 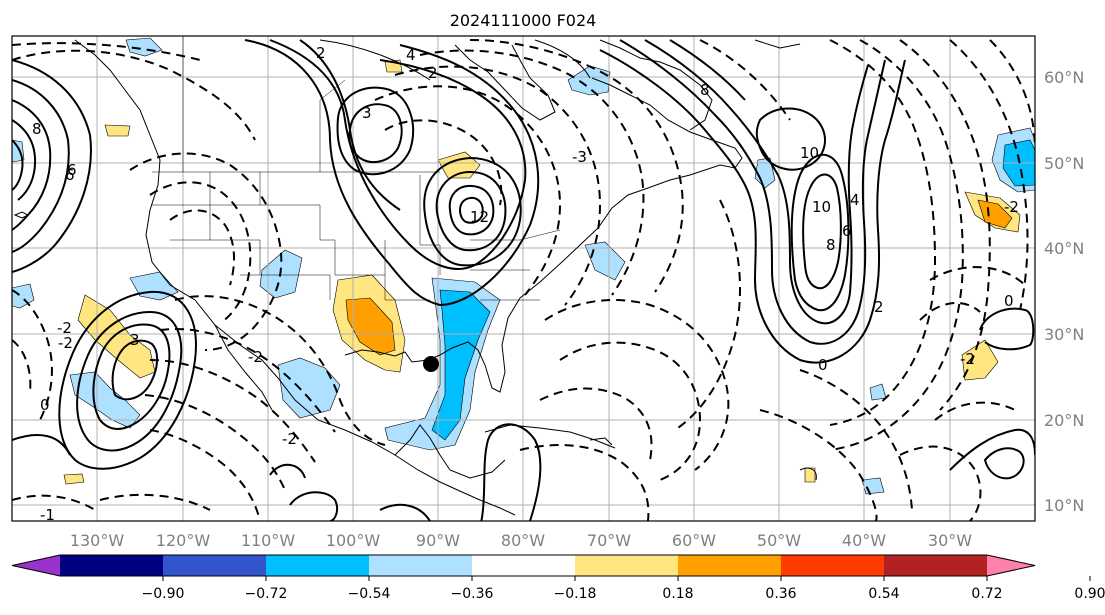 What do you see at coordinates (47, 515) in the screenshot?
I see `contour-label: -1` at bounding box center [47, 515].